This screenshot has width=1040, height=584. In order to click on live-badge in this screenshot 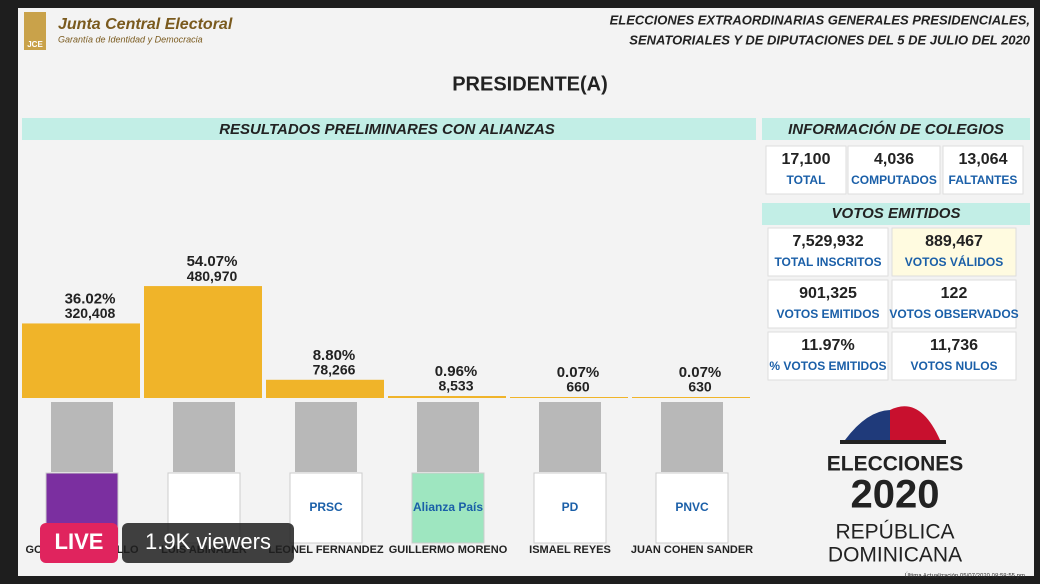, I will do `click(79, 543)`.